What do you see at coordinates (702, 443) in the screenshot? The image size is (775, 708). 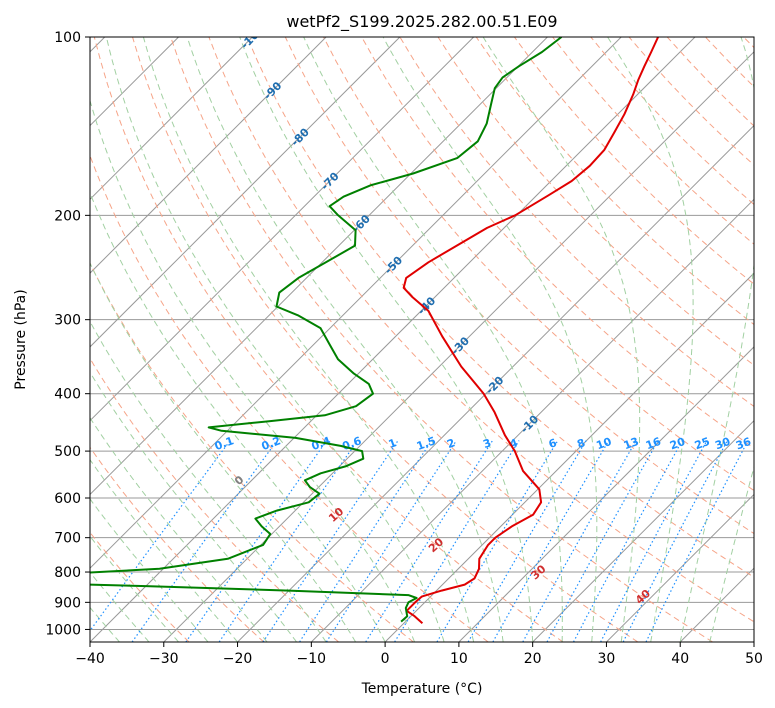 I see `mixing-ratio-label: 25` at bounding box center [702, 443].